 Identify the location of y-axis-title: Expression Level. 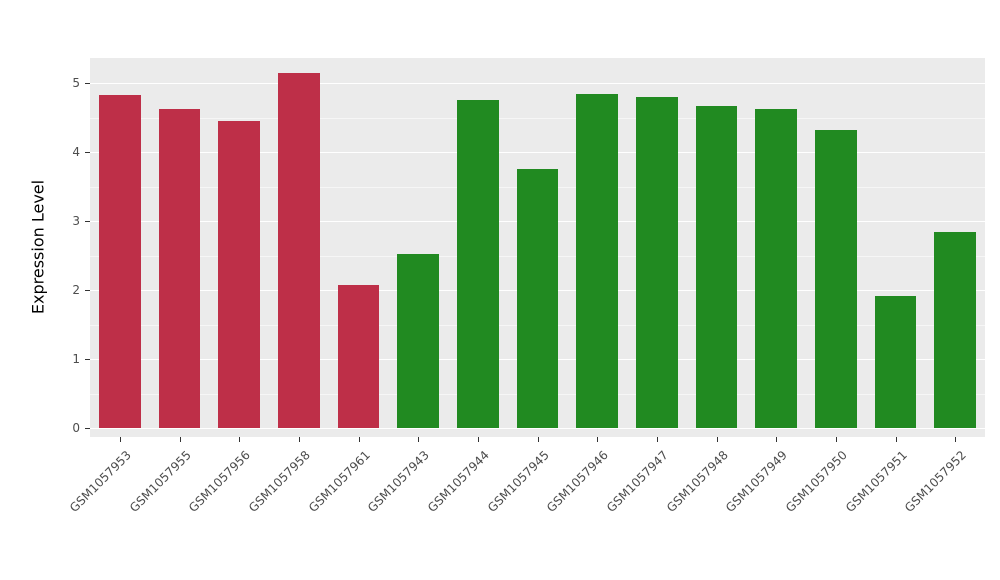
(38, 247).